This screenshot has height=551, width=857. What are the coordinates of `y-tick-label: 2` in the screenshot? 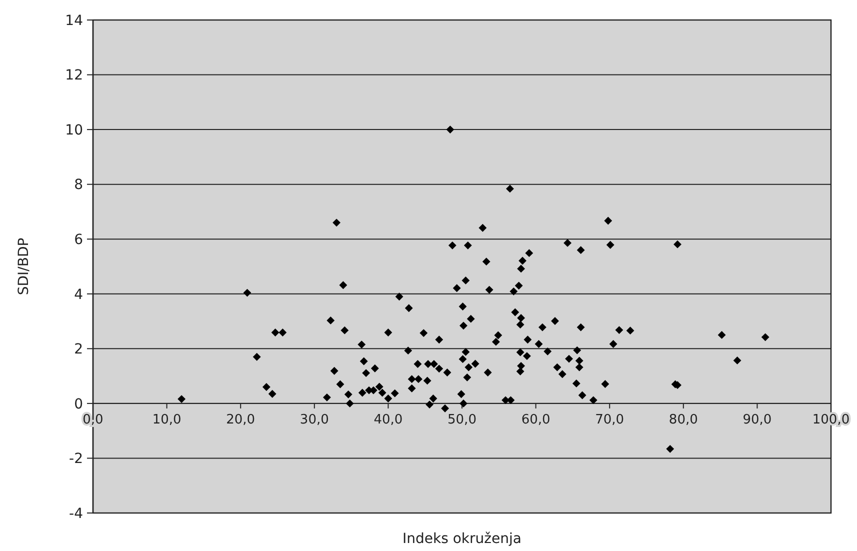 It's located at (78, 350).